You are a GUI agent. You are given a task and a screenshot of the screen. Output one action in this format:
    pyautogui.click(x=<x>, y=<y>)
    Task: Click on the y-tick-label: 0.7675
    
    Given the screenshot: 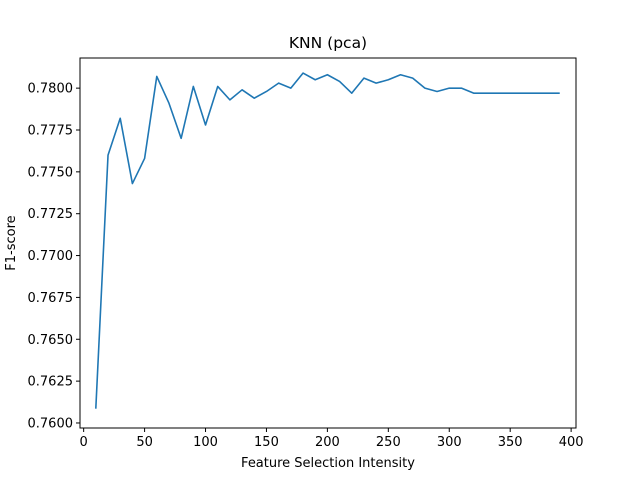 What is the action you would take?
    pyautogui.click(x=51, y=298)
    